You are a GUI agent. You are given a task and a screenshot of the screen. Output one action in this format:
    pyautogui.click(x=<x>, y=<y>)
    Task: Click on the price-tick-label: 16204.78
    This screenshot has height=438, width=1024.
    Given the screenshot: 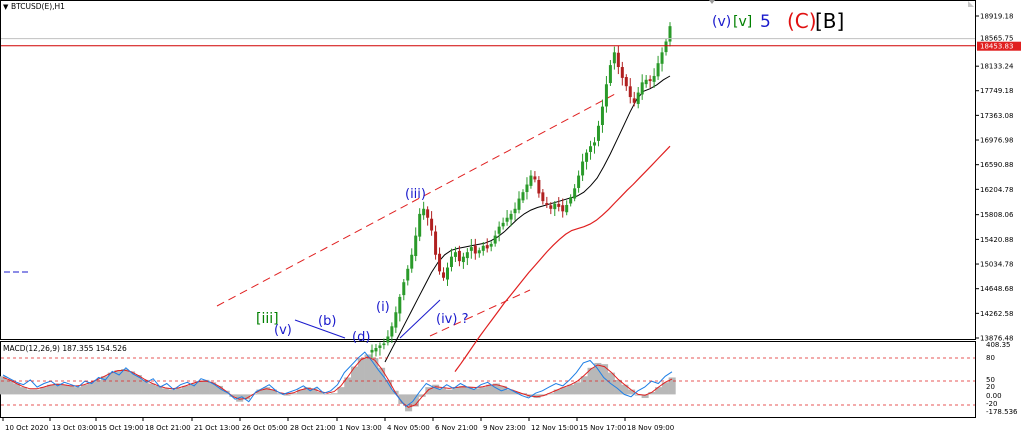 What is the action you would take?
    pyautogui.click(x=996, y=190)
    